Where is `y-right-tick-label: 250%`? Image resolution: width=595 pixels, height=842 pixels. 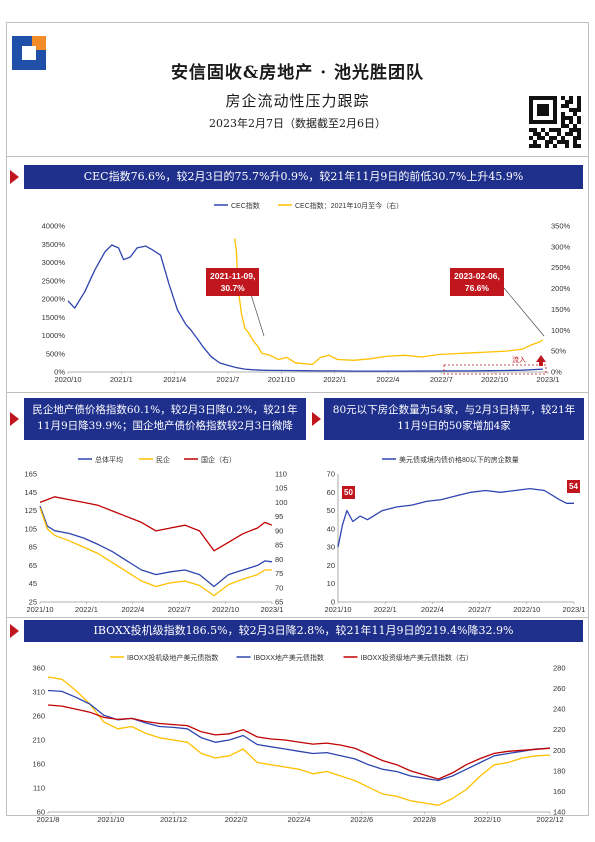 y-right-tick-label: 250% is located at coordinates (561, 267).